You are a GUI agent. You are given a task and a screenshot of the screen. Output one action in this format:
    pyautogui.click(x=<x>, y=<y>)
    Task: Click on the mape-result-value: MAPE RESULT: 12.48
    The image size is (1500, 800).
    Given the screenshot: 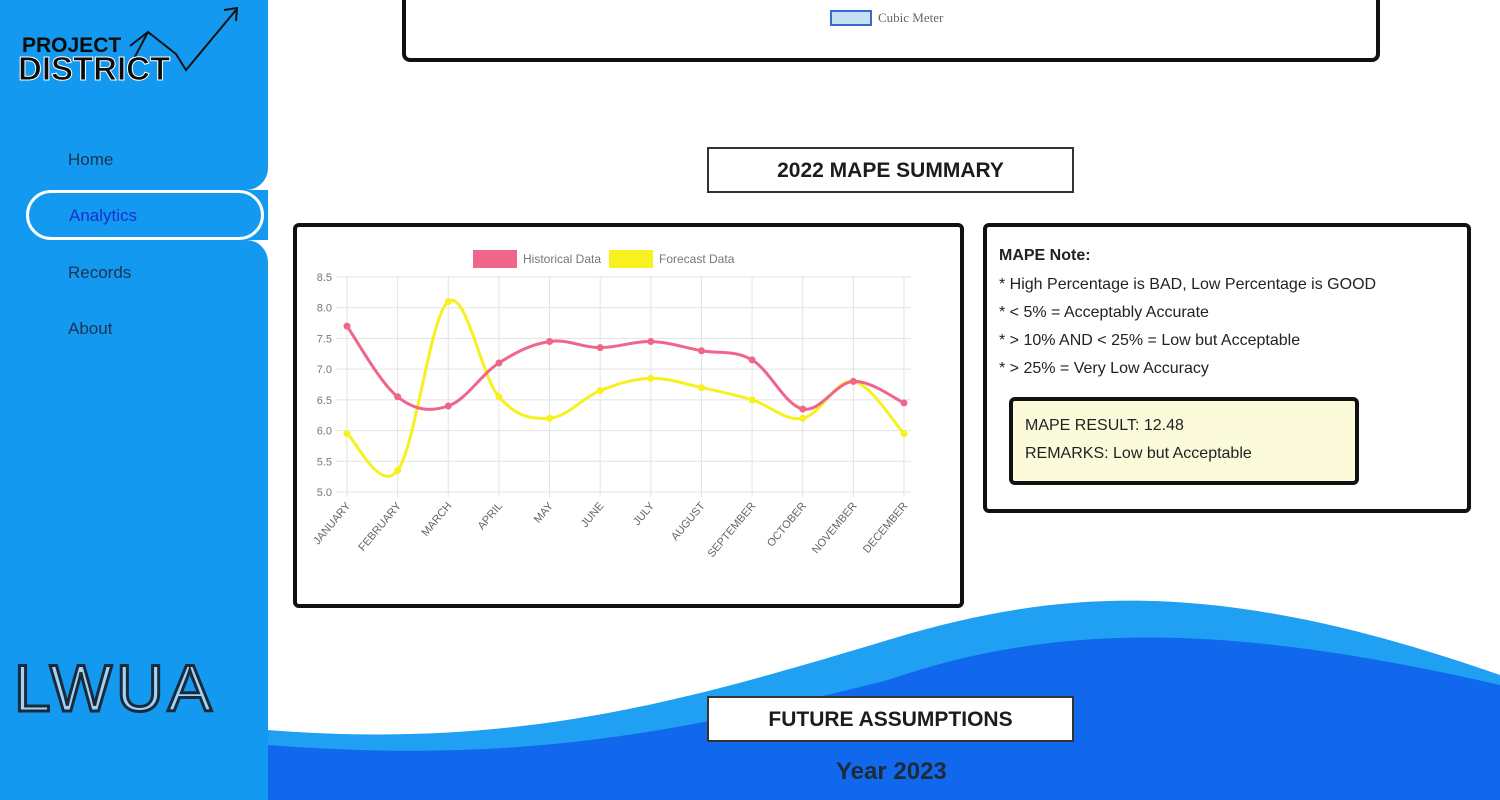 What is the action you would take?
    pyautogui.click(x=1104, y=425)
    